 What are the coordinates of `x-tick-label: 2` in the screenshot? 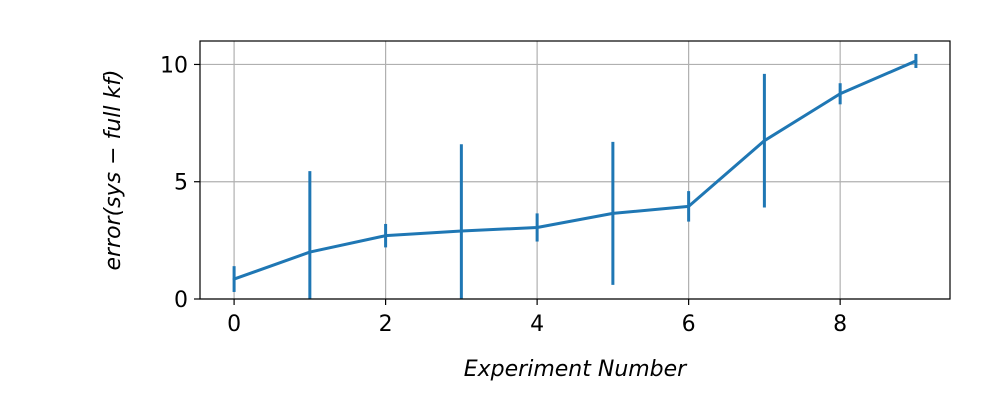 It's located at (386, 324).